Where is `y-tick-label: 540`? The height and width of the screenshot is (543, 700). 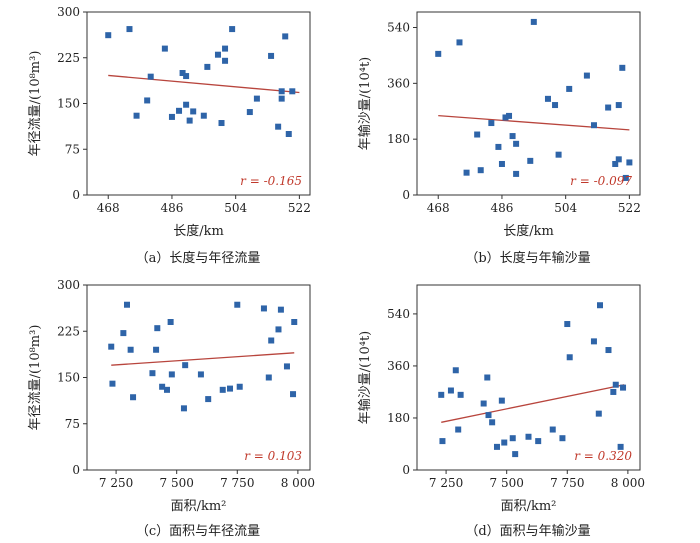 y-tick-label: 540 is located at coordinates (398, 28).